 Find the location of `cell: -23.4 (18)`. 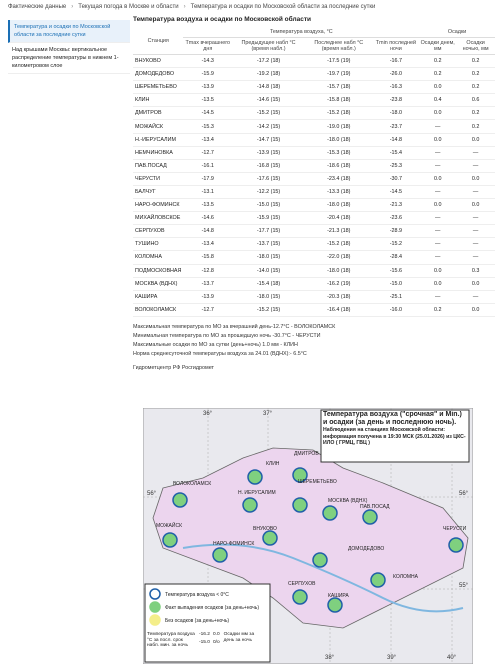

cell: -23.4 (18) is located at coordinates (338, 179).